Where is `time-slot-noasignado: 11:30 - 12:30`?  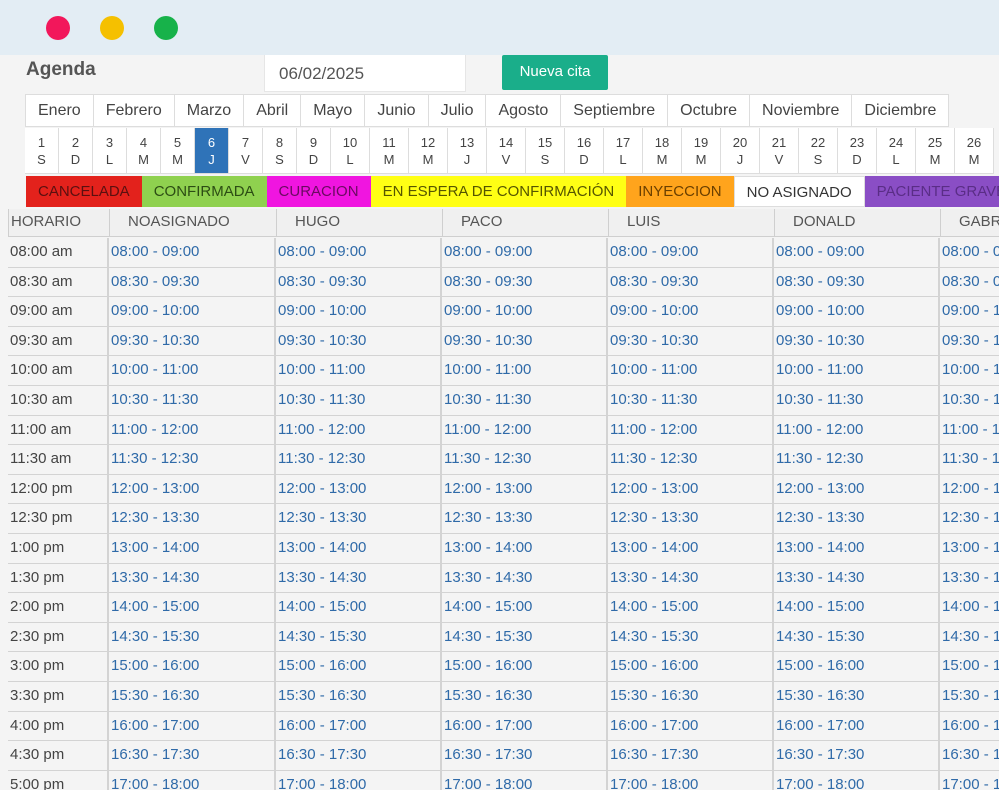
time-slot-noasignado: 11:30 - 12:30 is located at coordinates (192, 460).